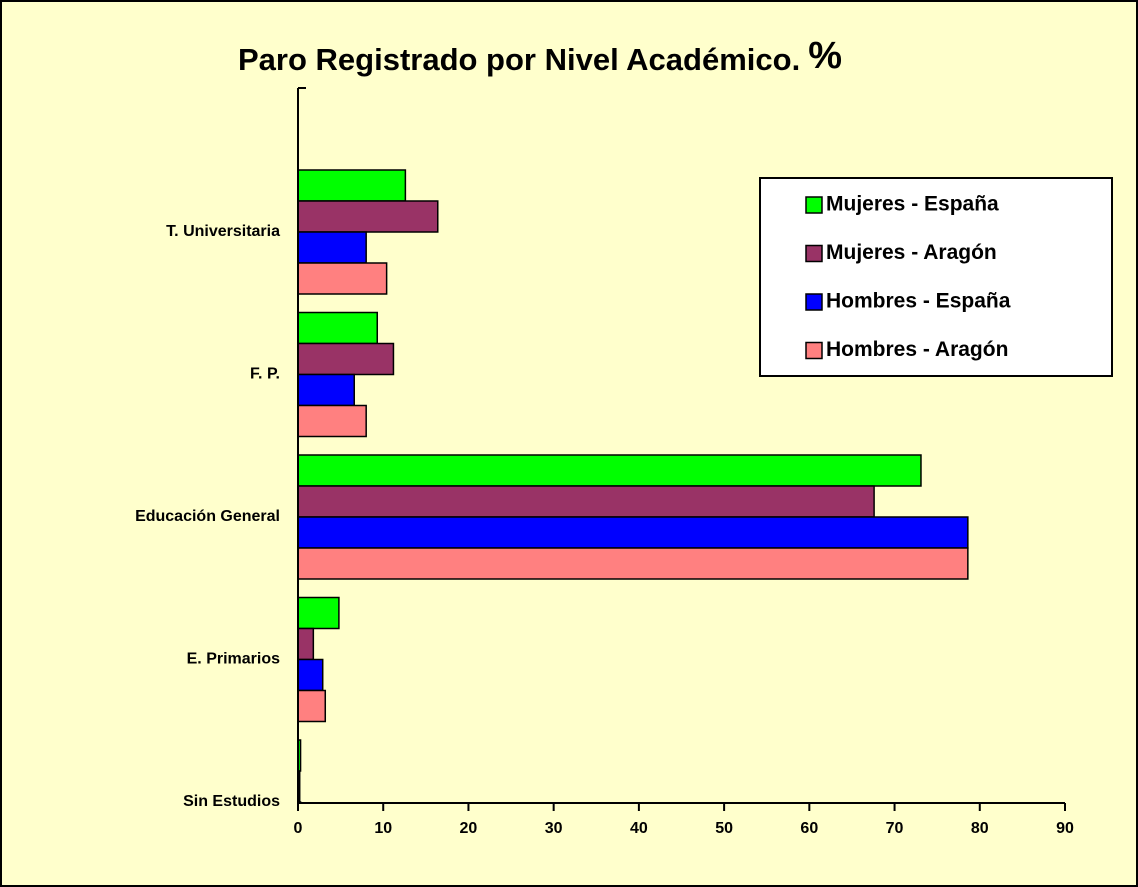 This screenshot has height=887, width=1138. Describe the element at coordinates (231, 801) in the screenshot. I see `y-tick-label: Sin Estudios` at that location.